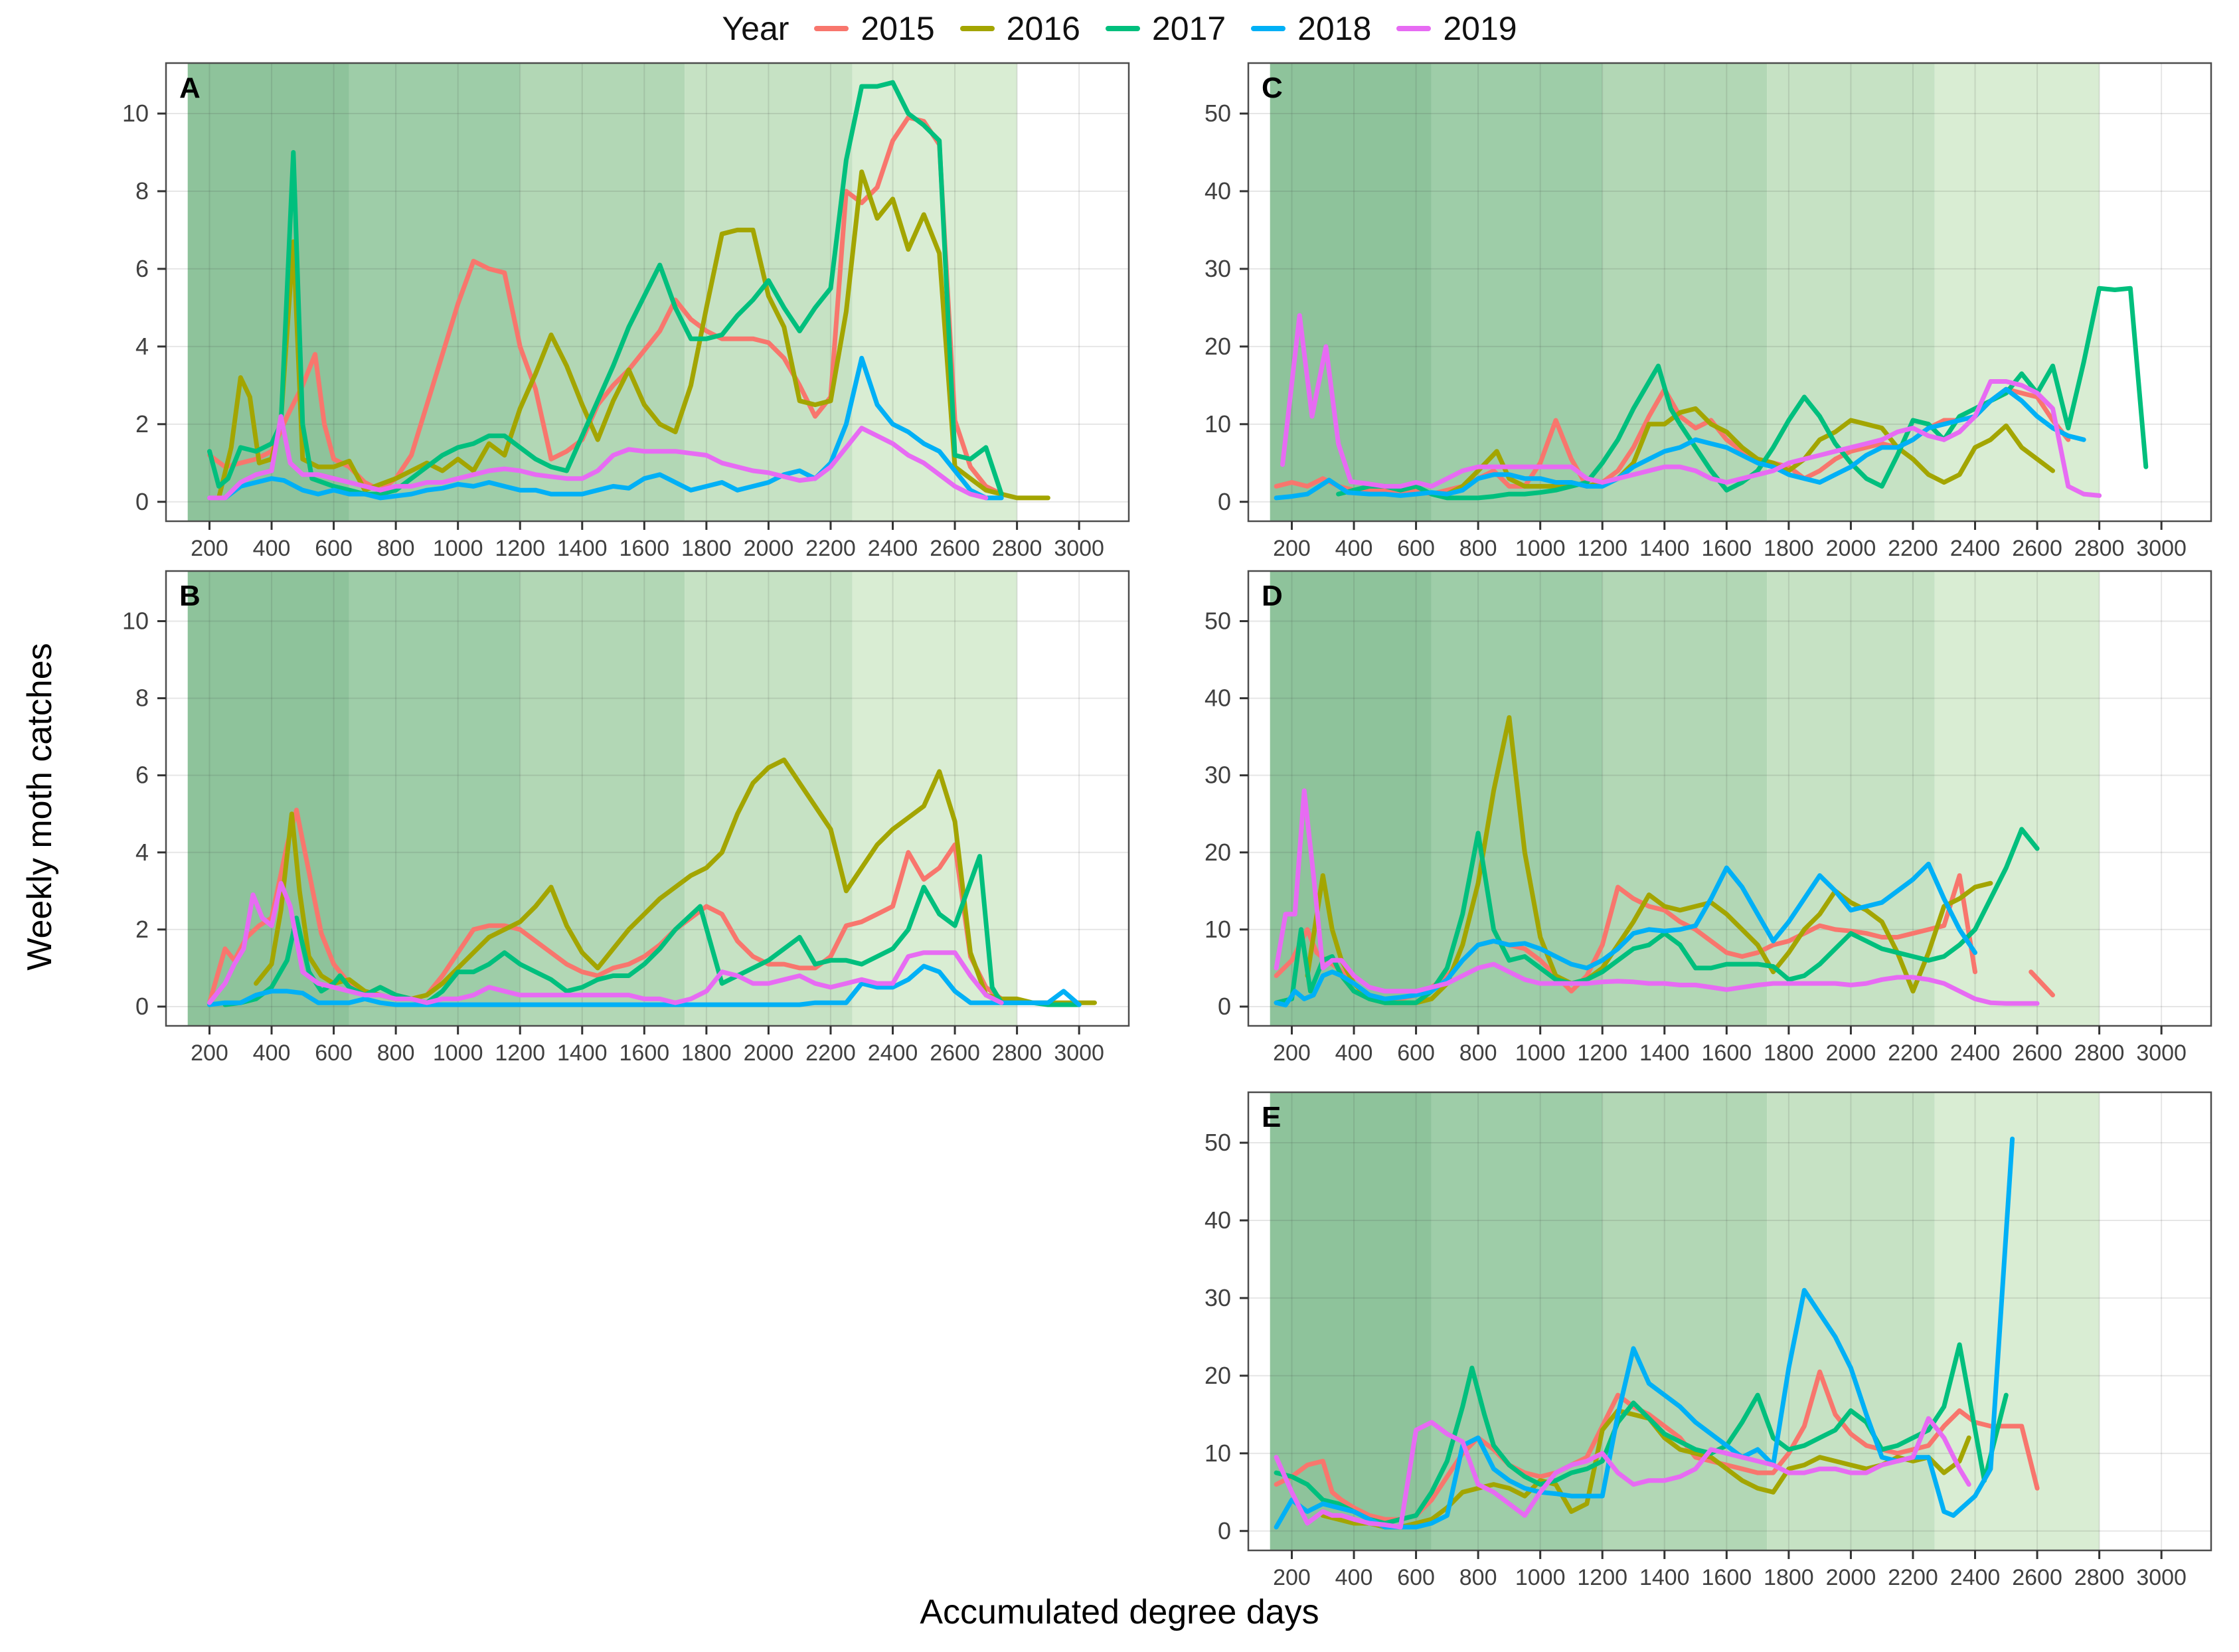  I want to click on line-D-2019, so click(1657, 897).